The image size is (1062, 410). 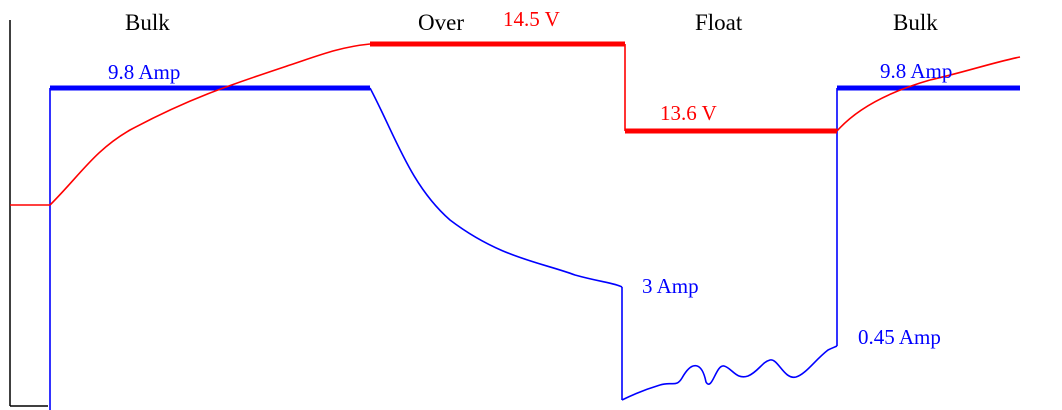 What do you see at coordinates (688, 113) in the screenshot?
I see `label-voltage-float: 13.6 V` at bounding box center [688, 113].